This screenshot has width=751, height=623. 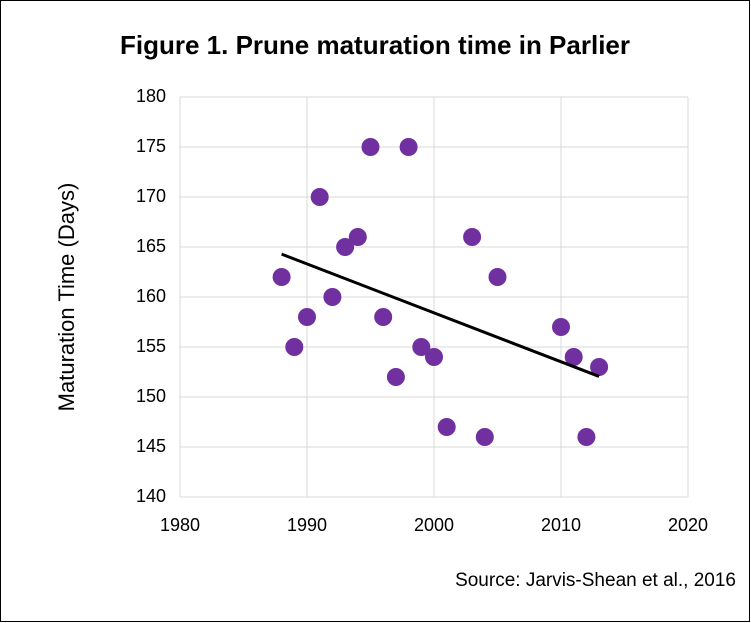 What do you see at coordinates (151, 246) in the screenshot?
I see `y-tick-label: 165` at bounding box center [151, 246].